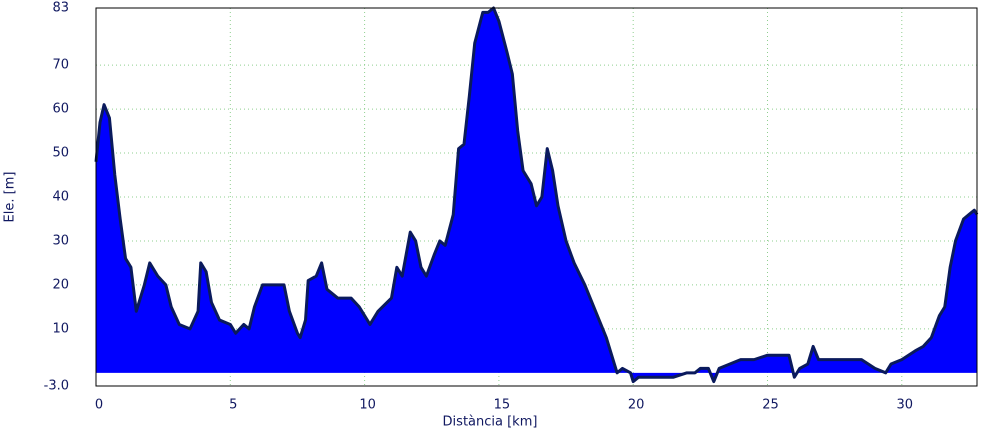 The height and width of the screenshot is (439, 985). I want to click on y-tick-label: 83, so click(60, 8).